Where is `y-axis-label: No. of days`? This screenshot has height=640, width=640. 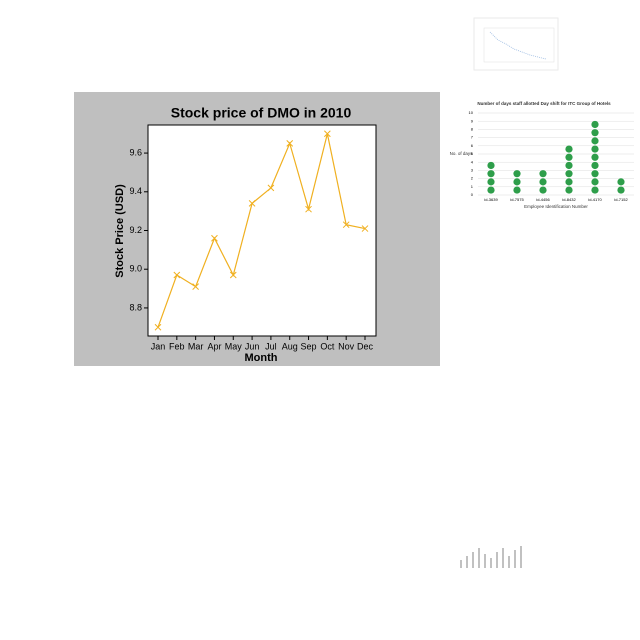 y-axis-label: No. of days is located at coordinates (462, 153).